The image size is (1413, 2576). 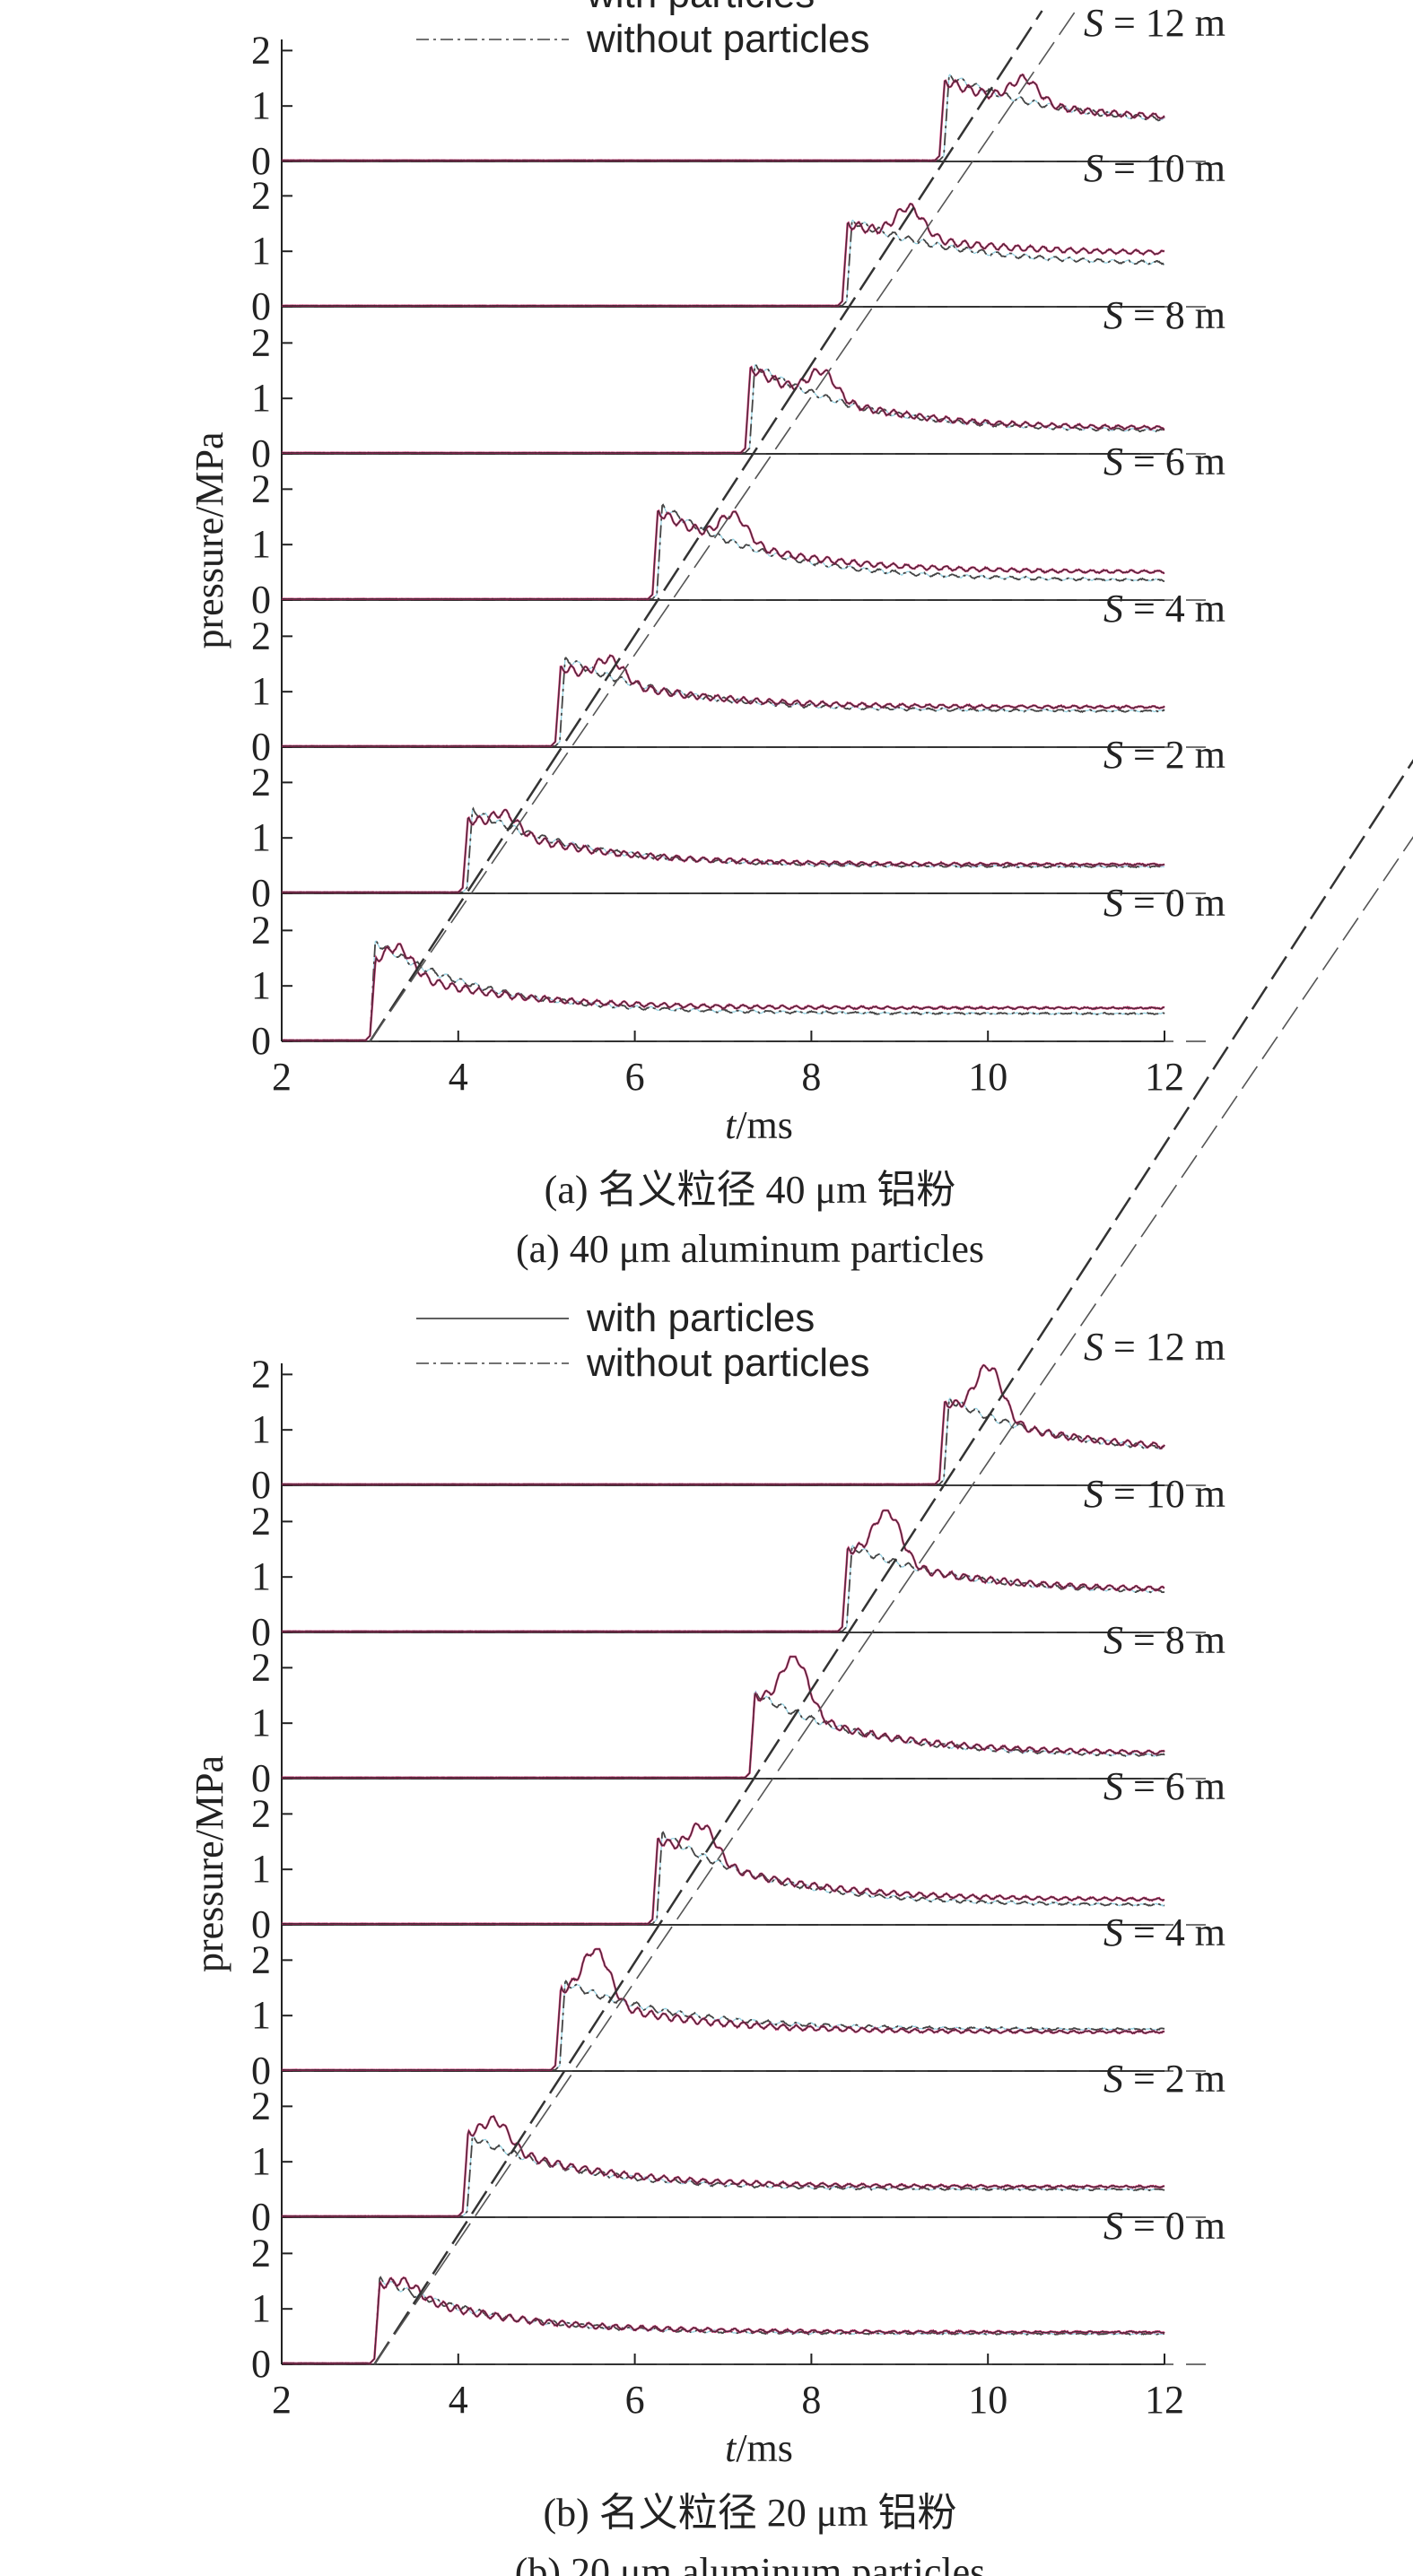 What do you see at coordinates (1154, 168) in the screenshot?
I see `distance-label: S = 10 m` at bounding box center [1154, 168].